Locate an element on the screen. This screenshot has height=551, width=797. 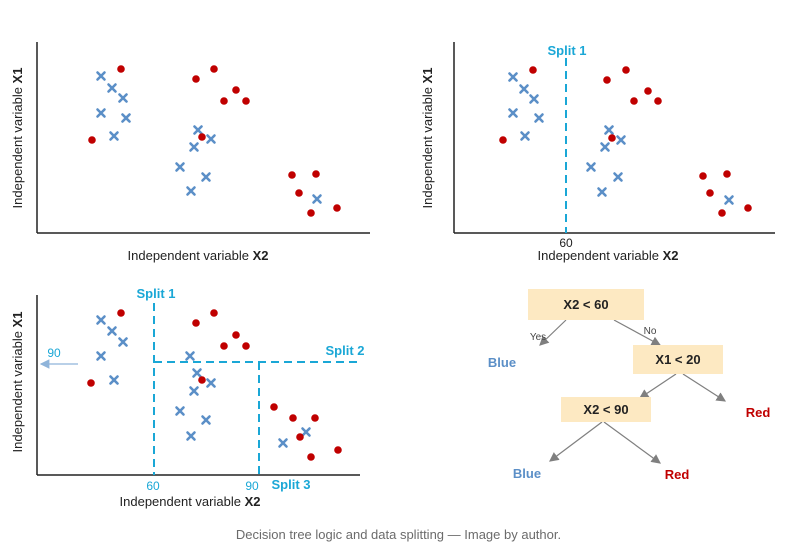
tree-edge-x1-red is located at coordinates (704, 387).